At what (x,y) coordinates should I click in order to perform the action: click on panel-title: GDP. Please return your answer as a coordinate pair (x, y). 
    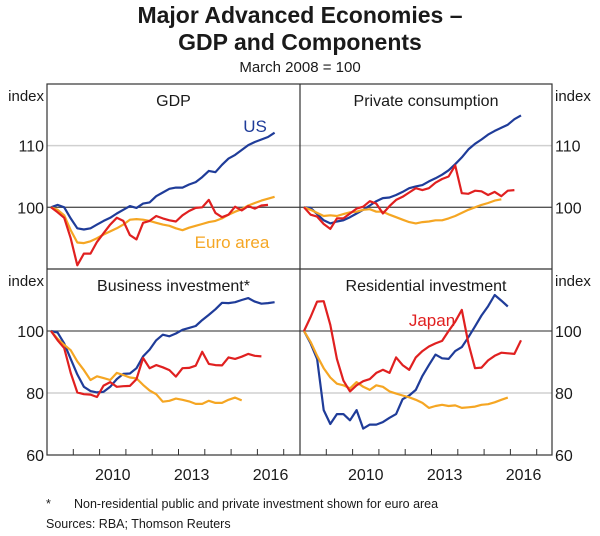
    Looking at the image, I should click on (173, 101).